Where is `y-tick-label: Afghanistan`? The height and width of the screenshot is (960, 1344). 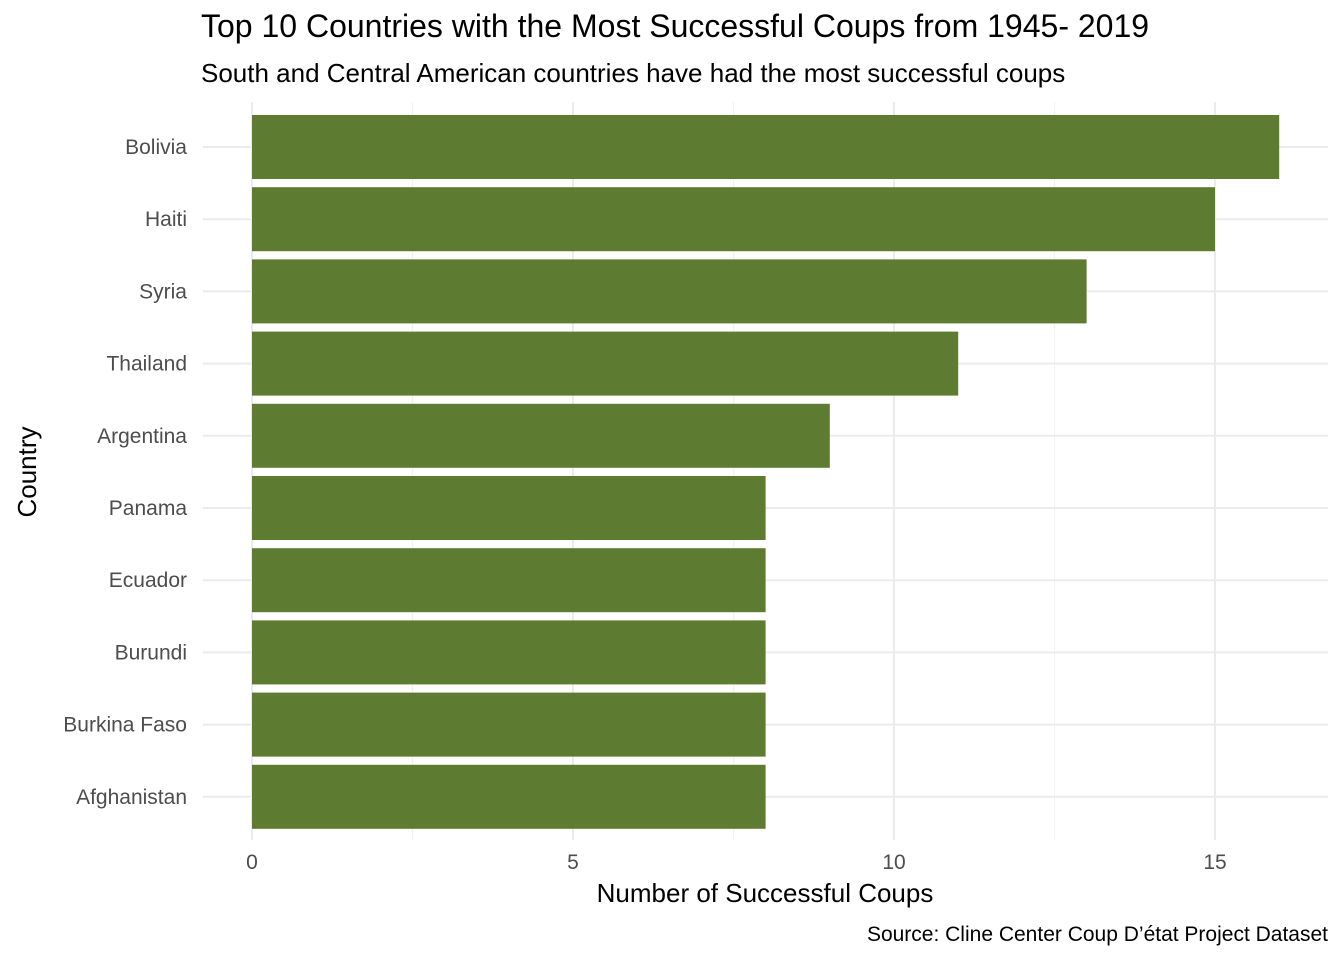 y-tick-label: Afghanistan is located at coordinates (131, 797).